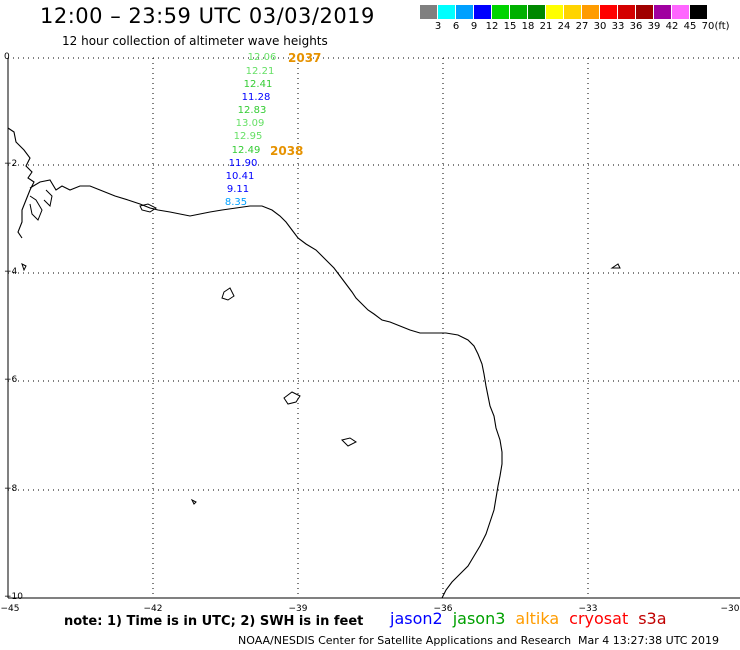 The image size is (740, 650). What do you see at coordinates (236, 202) in the screenshot?
I see `wave-height-reading: 8.35` at bounding box center [236, 202].